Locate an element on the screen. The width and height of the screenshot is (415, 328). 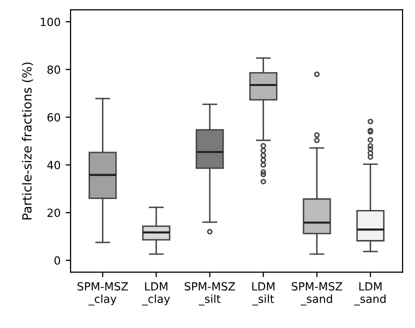
x-tick-label: LDM _silt is located at coordinates (263, 294).